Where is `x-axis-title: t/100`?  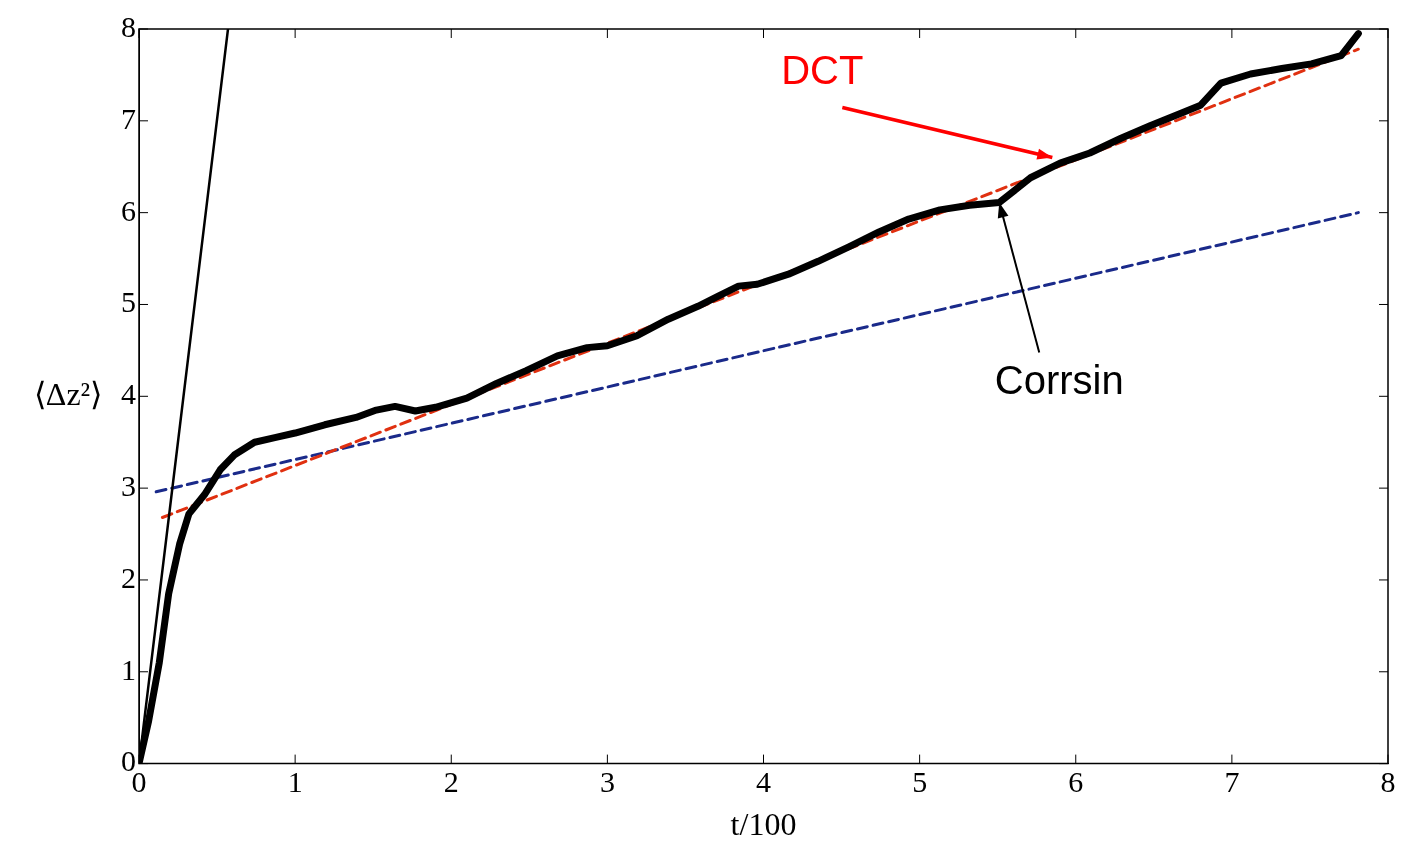
x-axis-title: t/100 is located at coordinates (763, 824).